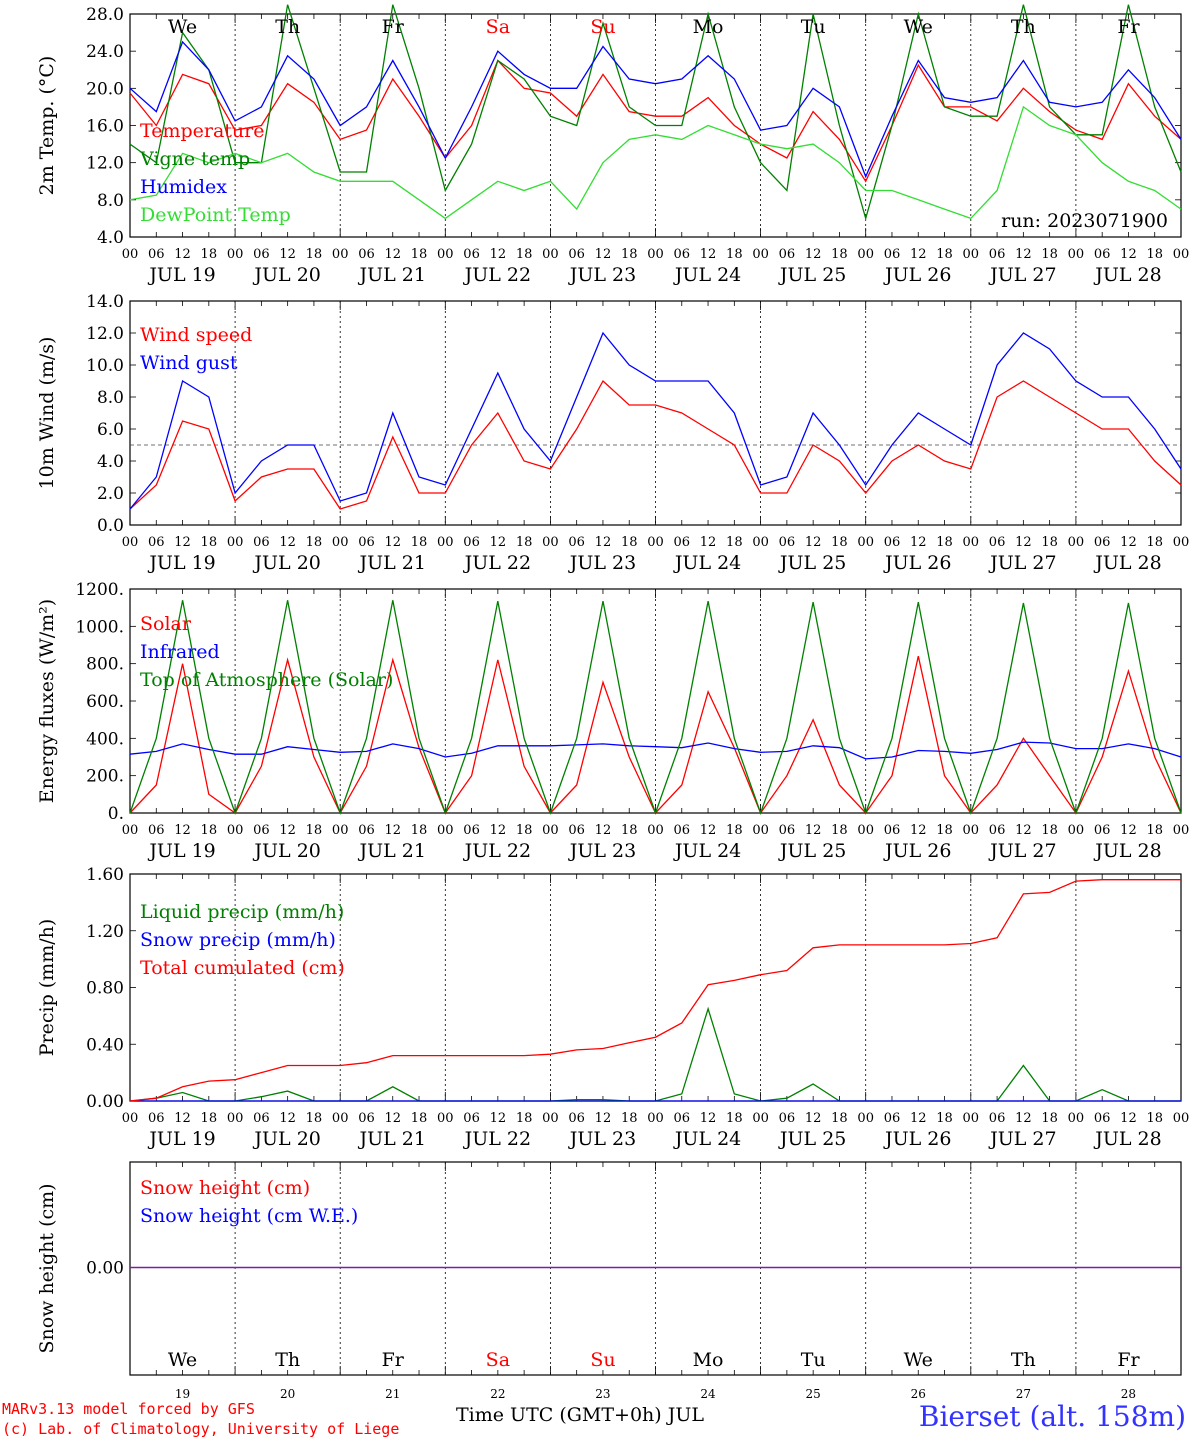 Image resolution: width=1194 pixels, height=1440 pixels. Describe the element at coordinates (189, 363) in the screenshot. I see `legend-entry: Wind gust` at that location.